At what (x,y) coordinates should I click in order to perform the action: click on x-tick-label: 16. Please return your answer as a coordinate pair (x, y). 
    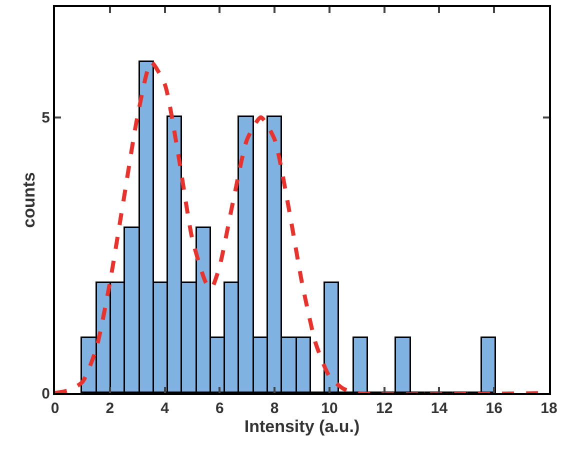
    Looking at the image, I should click on (494, 408).